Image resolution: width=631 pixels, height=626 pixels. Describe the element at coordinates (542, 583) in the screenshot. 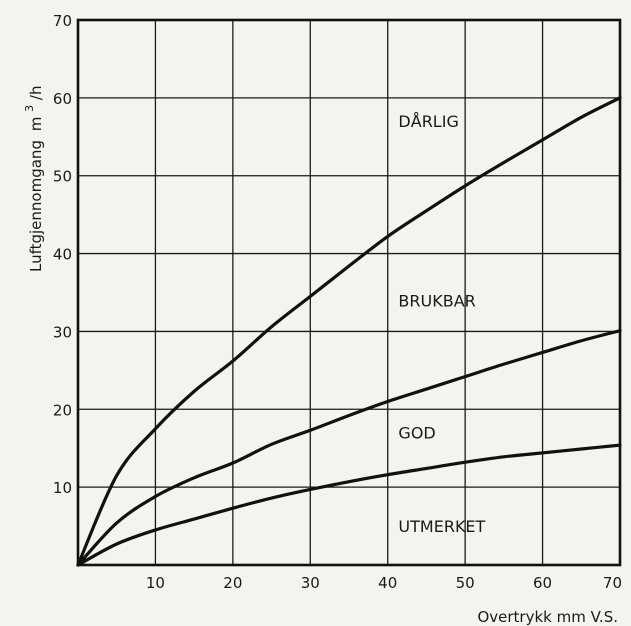

I see `x-tick-label: 60` at that location.